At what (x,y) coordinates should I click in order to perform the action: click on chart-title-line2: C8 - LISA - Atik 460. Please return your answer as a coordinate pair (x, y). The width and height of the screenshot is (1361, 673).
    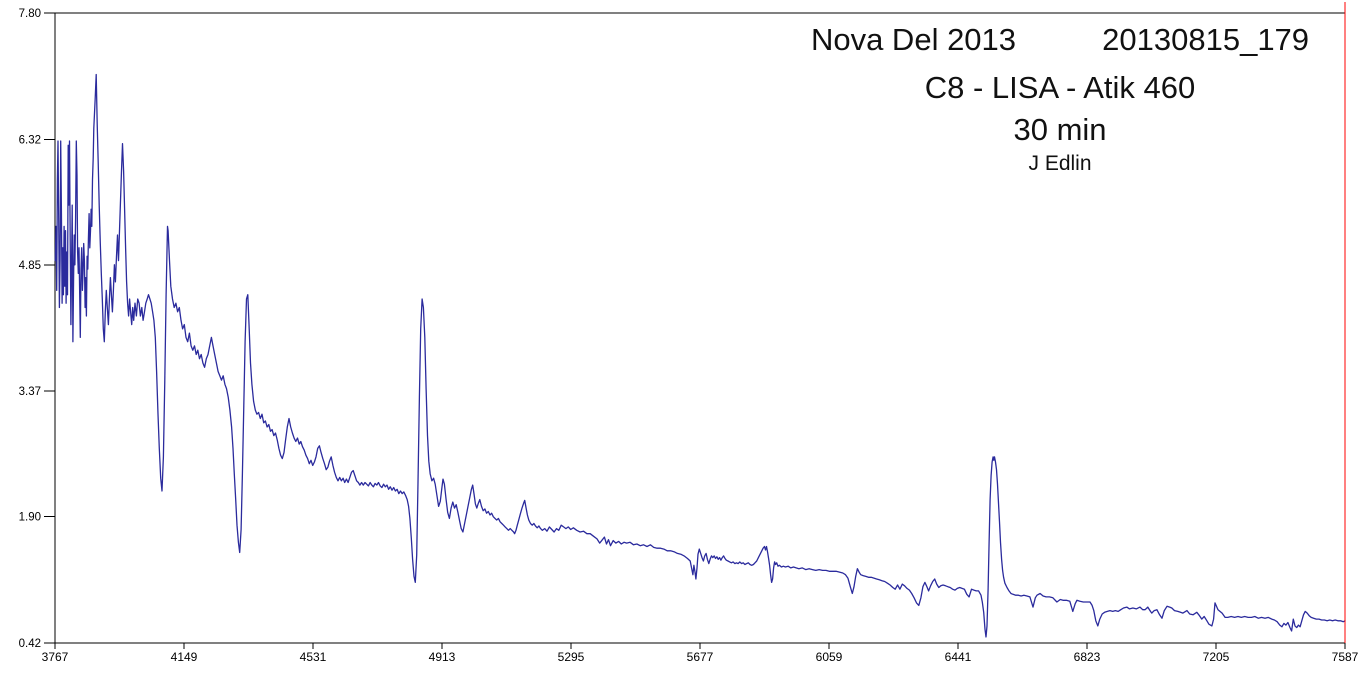
    Looking at the image, I should click on (1060, 87).